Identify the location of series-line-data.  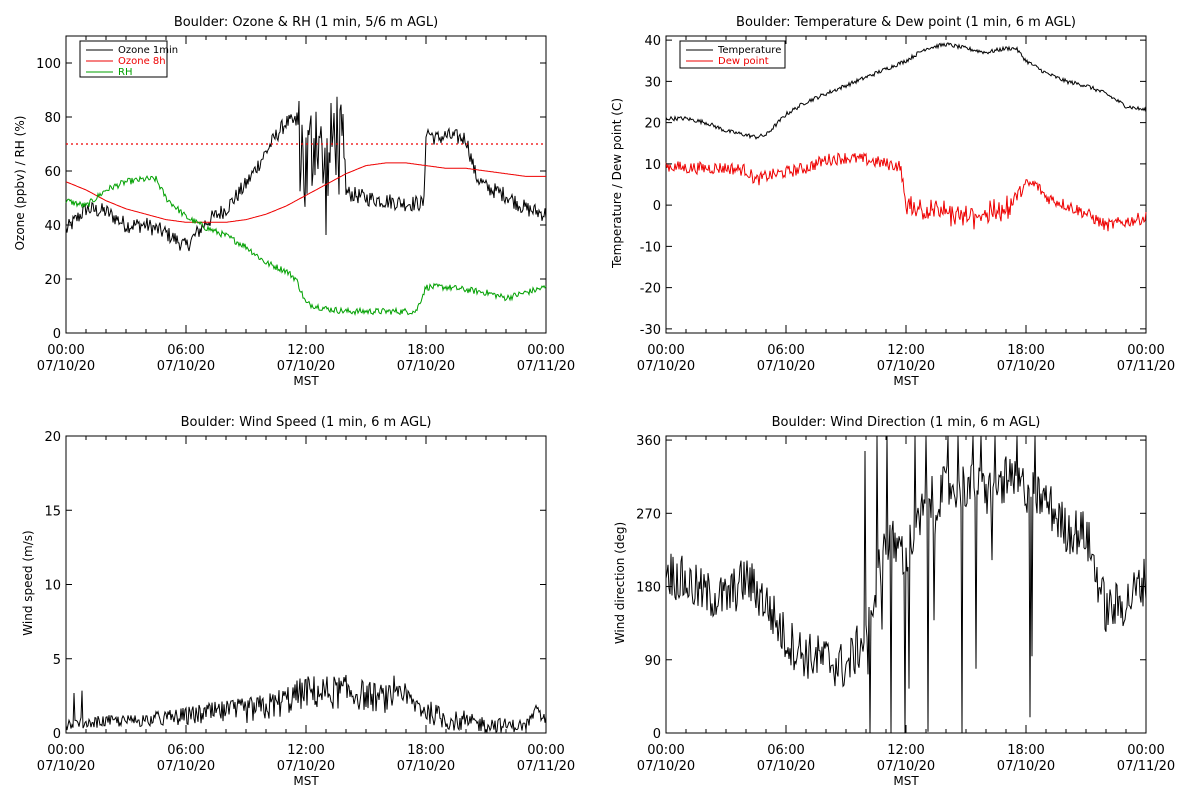
(306, 704).